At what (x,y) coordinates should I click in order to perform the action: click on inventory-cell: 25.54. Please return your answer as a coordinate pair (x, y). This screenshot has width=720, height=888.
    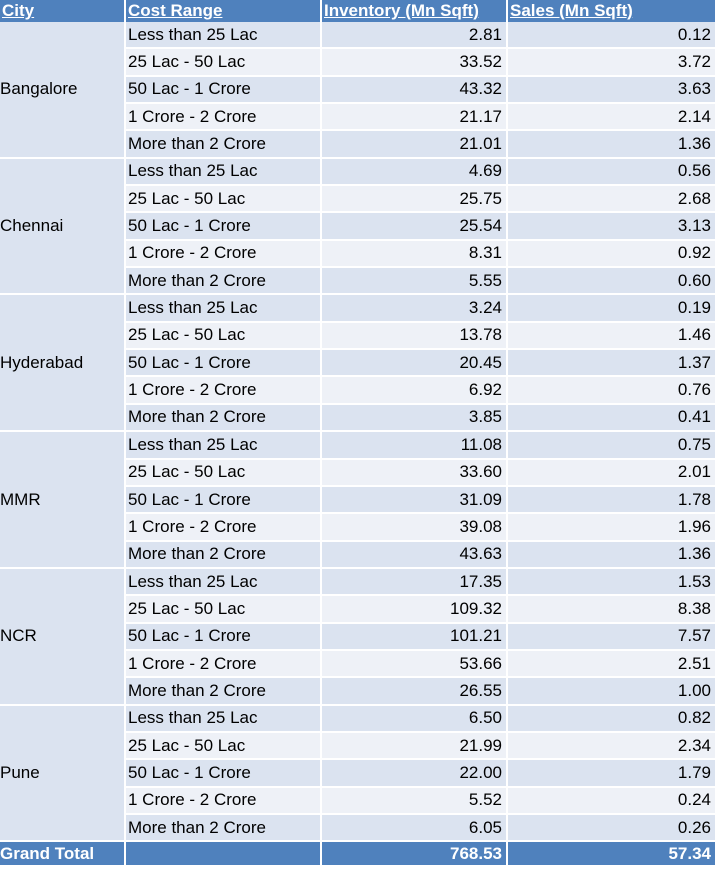
    Looking at the image, I should click on (414, 226).